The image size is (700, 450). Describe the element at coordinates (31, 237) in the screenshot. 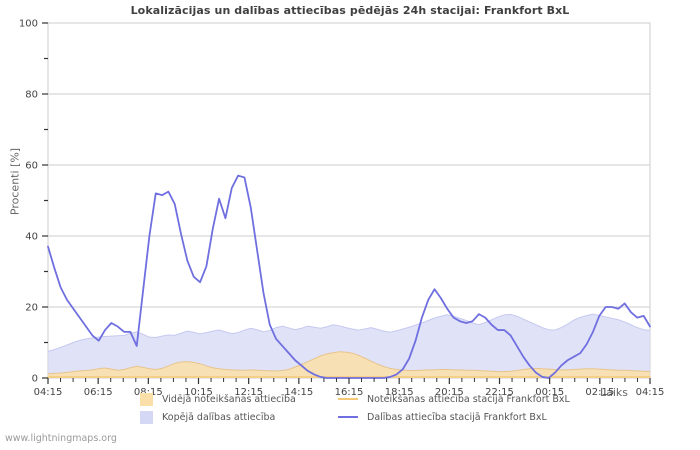

I see `svg-text: 40` at that location.